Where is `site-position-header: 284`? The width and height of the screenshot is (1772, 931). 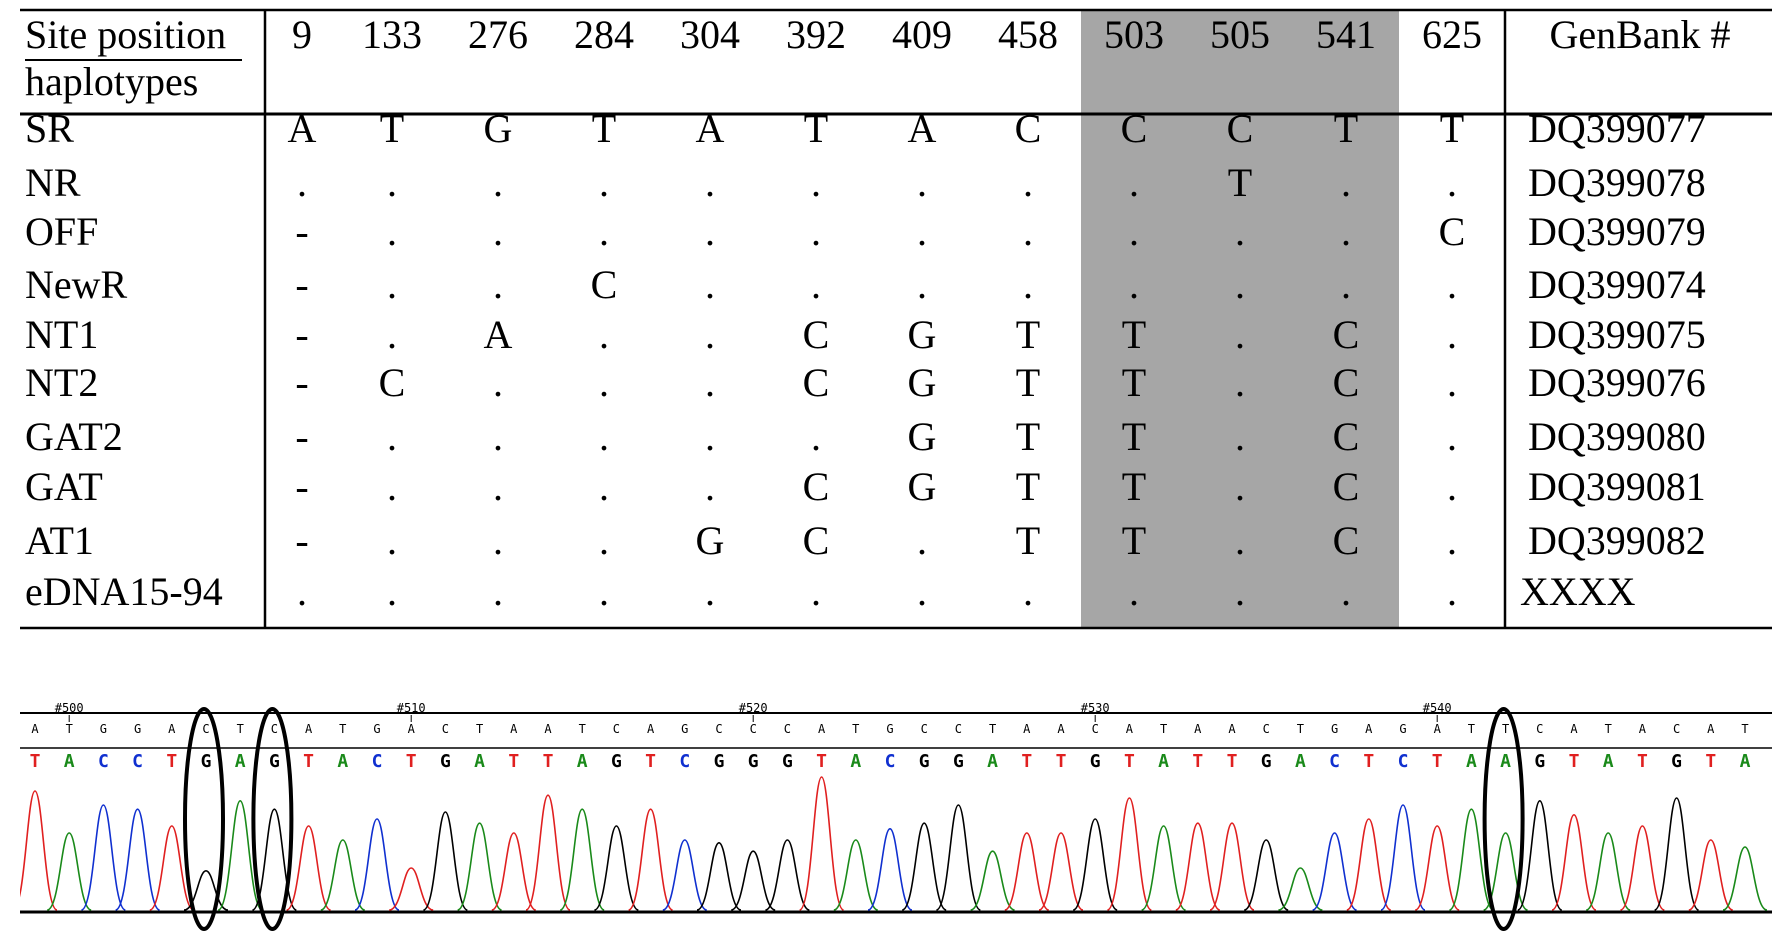
site-position-header: 284 is located at coordinates (604, 34).